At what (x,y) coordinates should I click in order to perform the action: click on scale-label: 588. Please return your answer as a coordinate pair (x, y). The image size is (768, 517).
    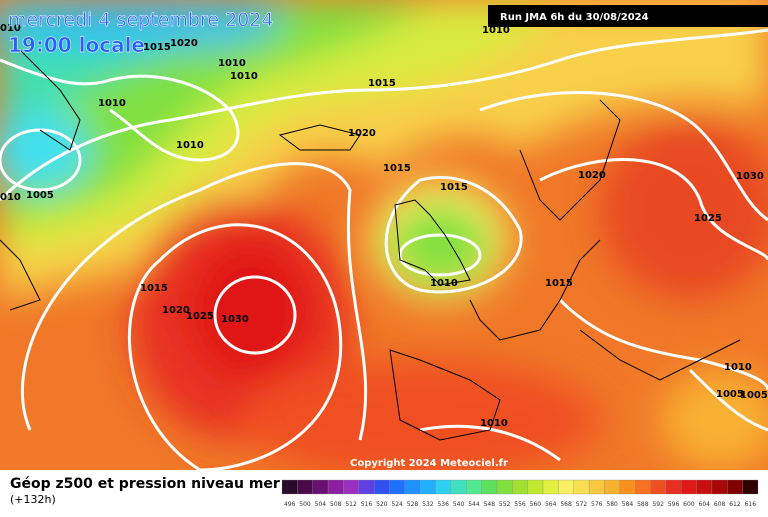
    Looking at the image, I should click on (643, 504).